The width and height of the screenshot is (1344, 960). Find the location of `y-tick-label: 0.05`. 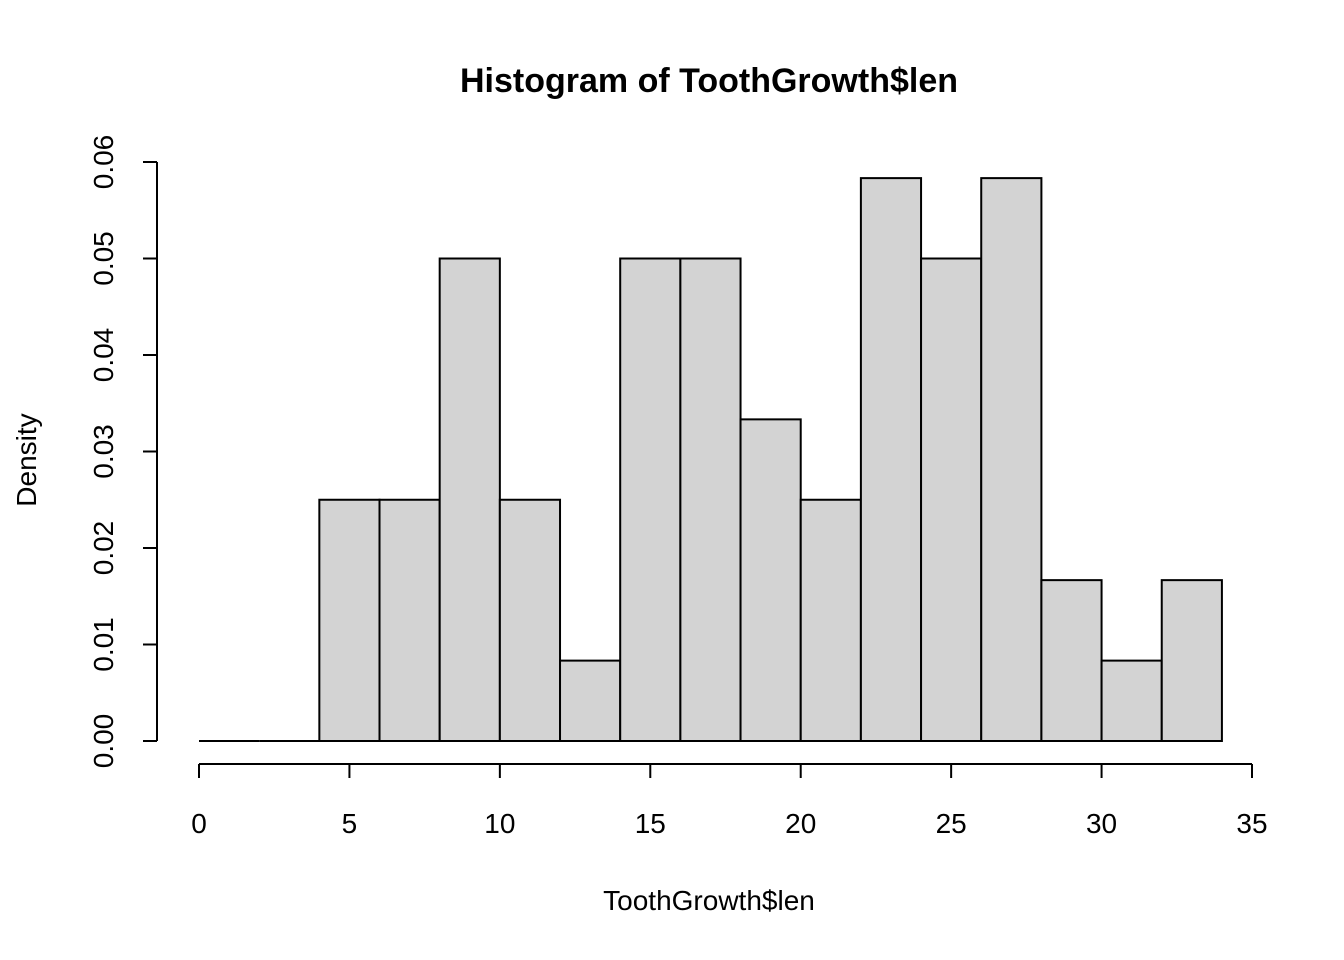

y-tick-label: 0.05 is located at coordinates (103, 258).